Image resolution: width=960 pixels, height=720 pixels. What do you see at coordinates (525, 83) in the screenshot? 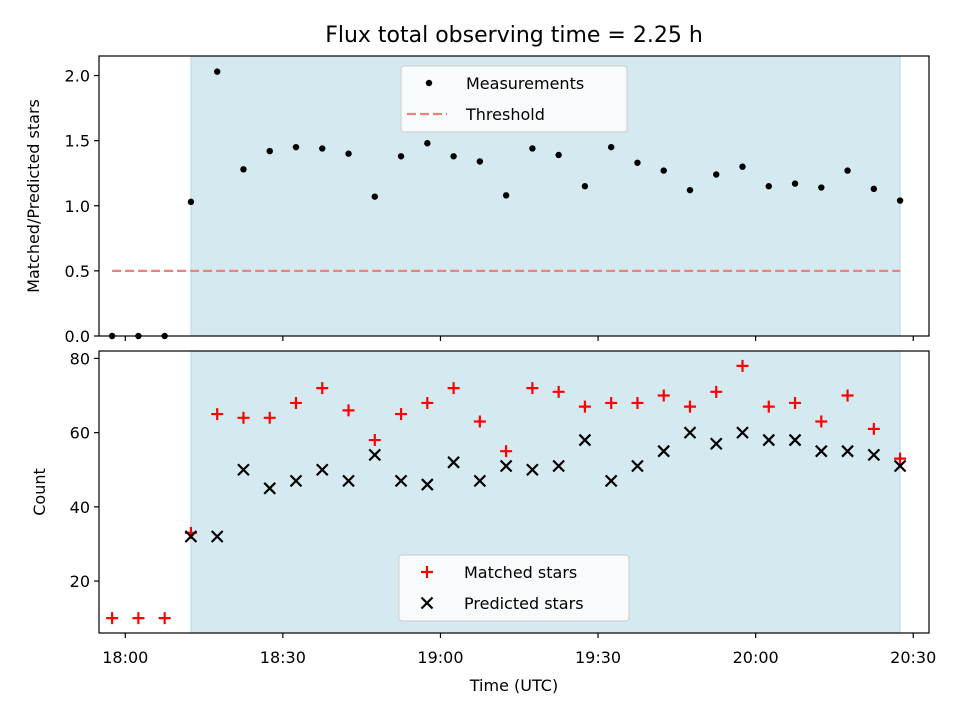
I see `legend-label: Measurements` at bounding box center [525, 83].